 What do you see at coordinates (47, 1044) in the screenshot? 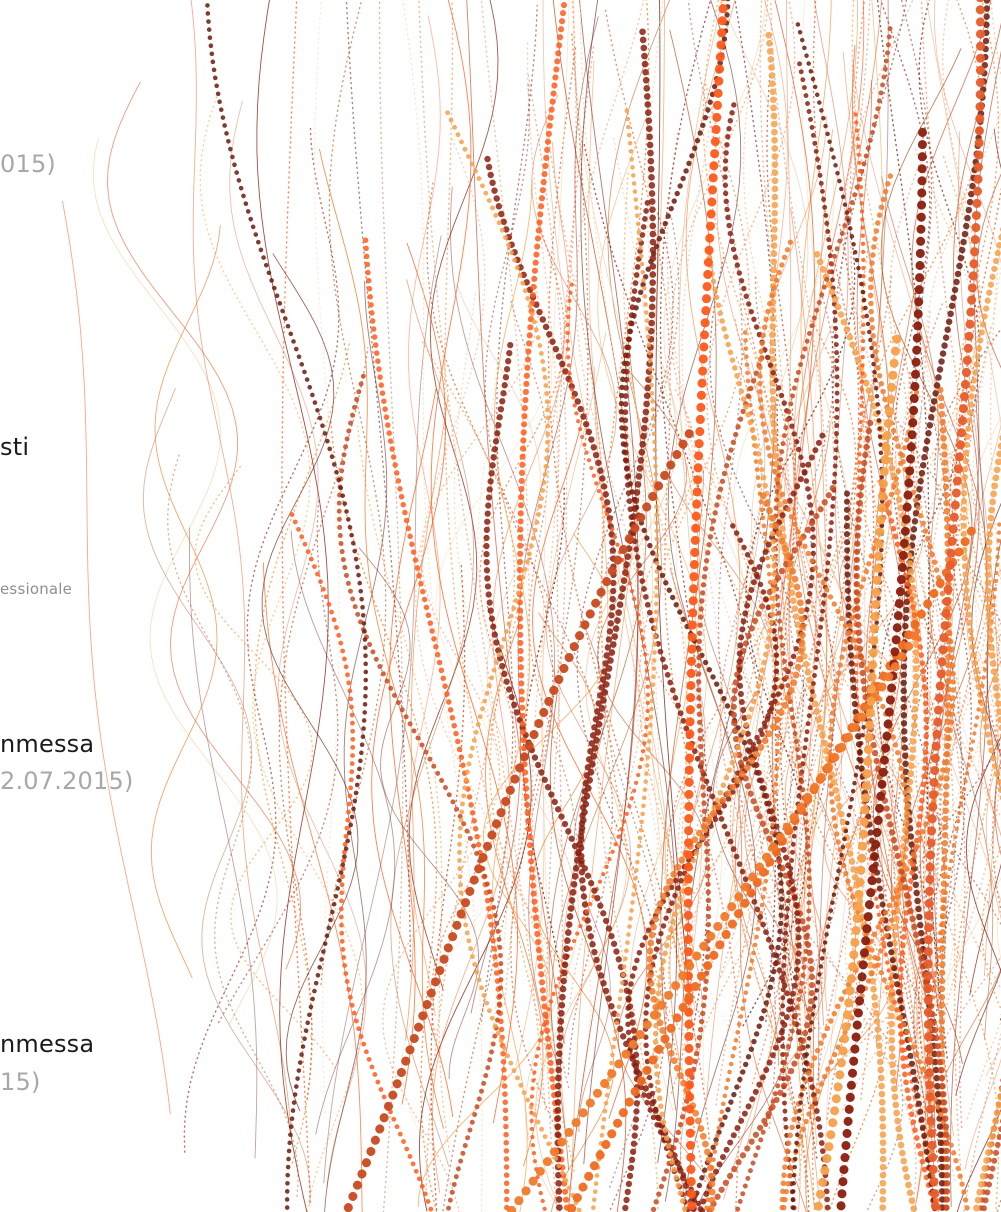
I see `text-line-nmessa-2: nmessa` at bounding box center [47, 1044].